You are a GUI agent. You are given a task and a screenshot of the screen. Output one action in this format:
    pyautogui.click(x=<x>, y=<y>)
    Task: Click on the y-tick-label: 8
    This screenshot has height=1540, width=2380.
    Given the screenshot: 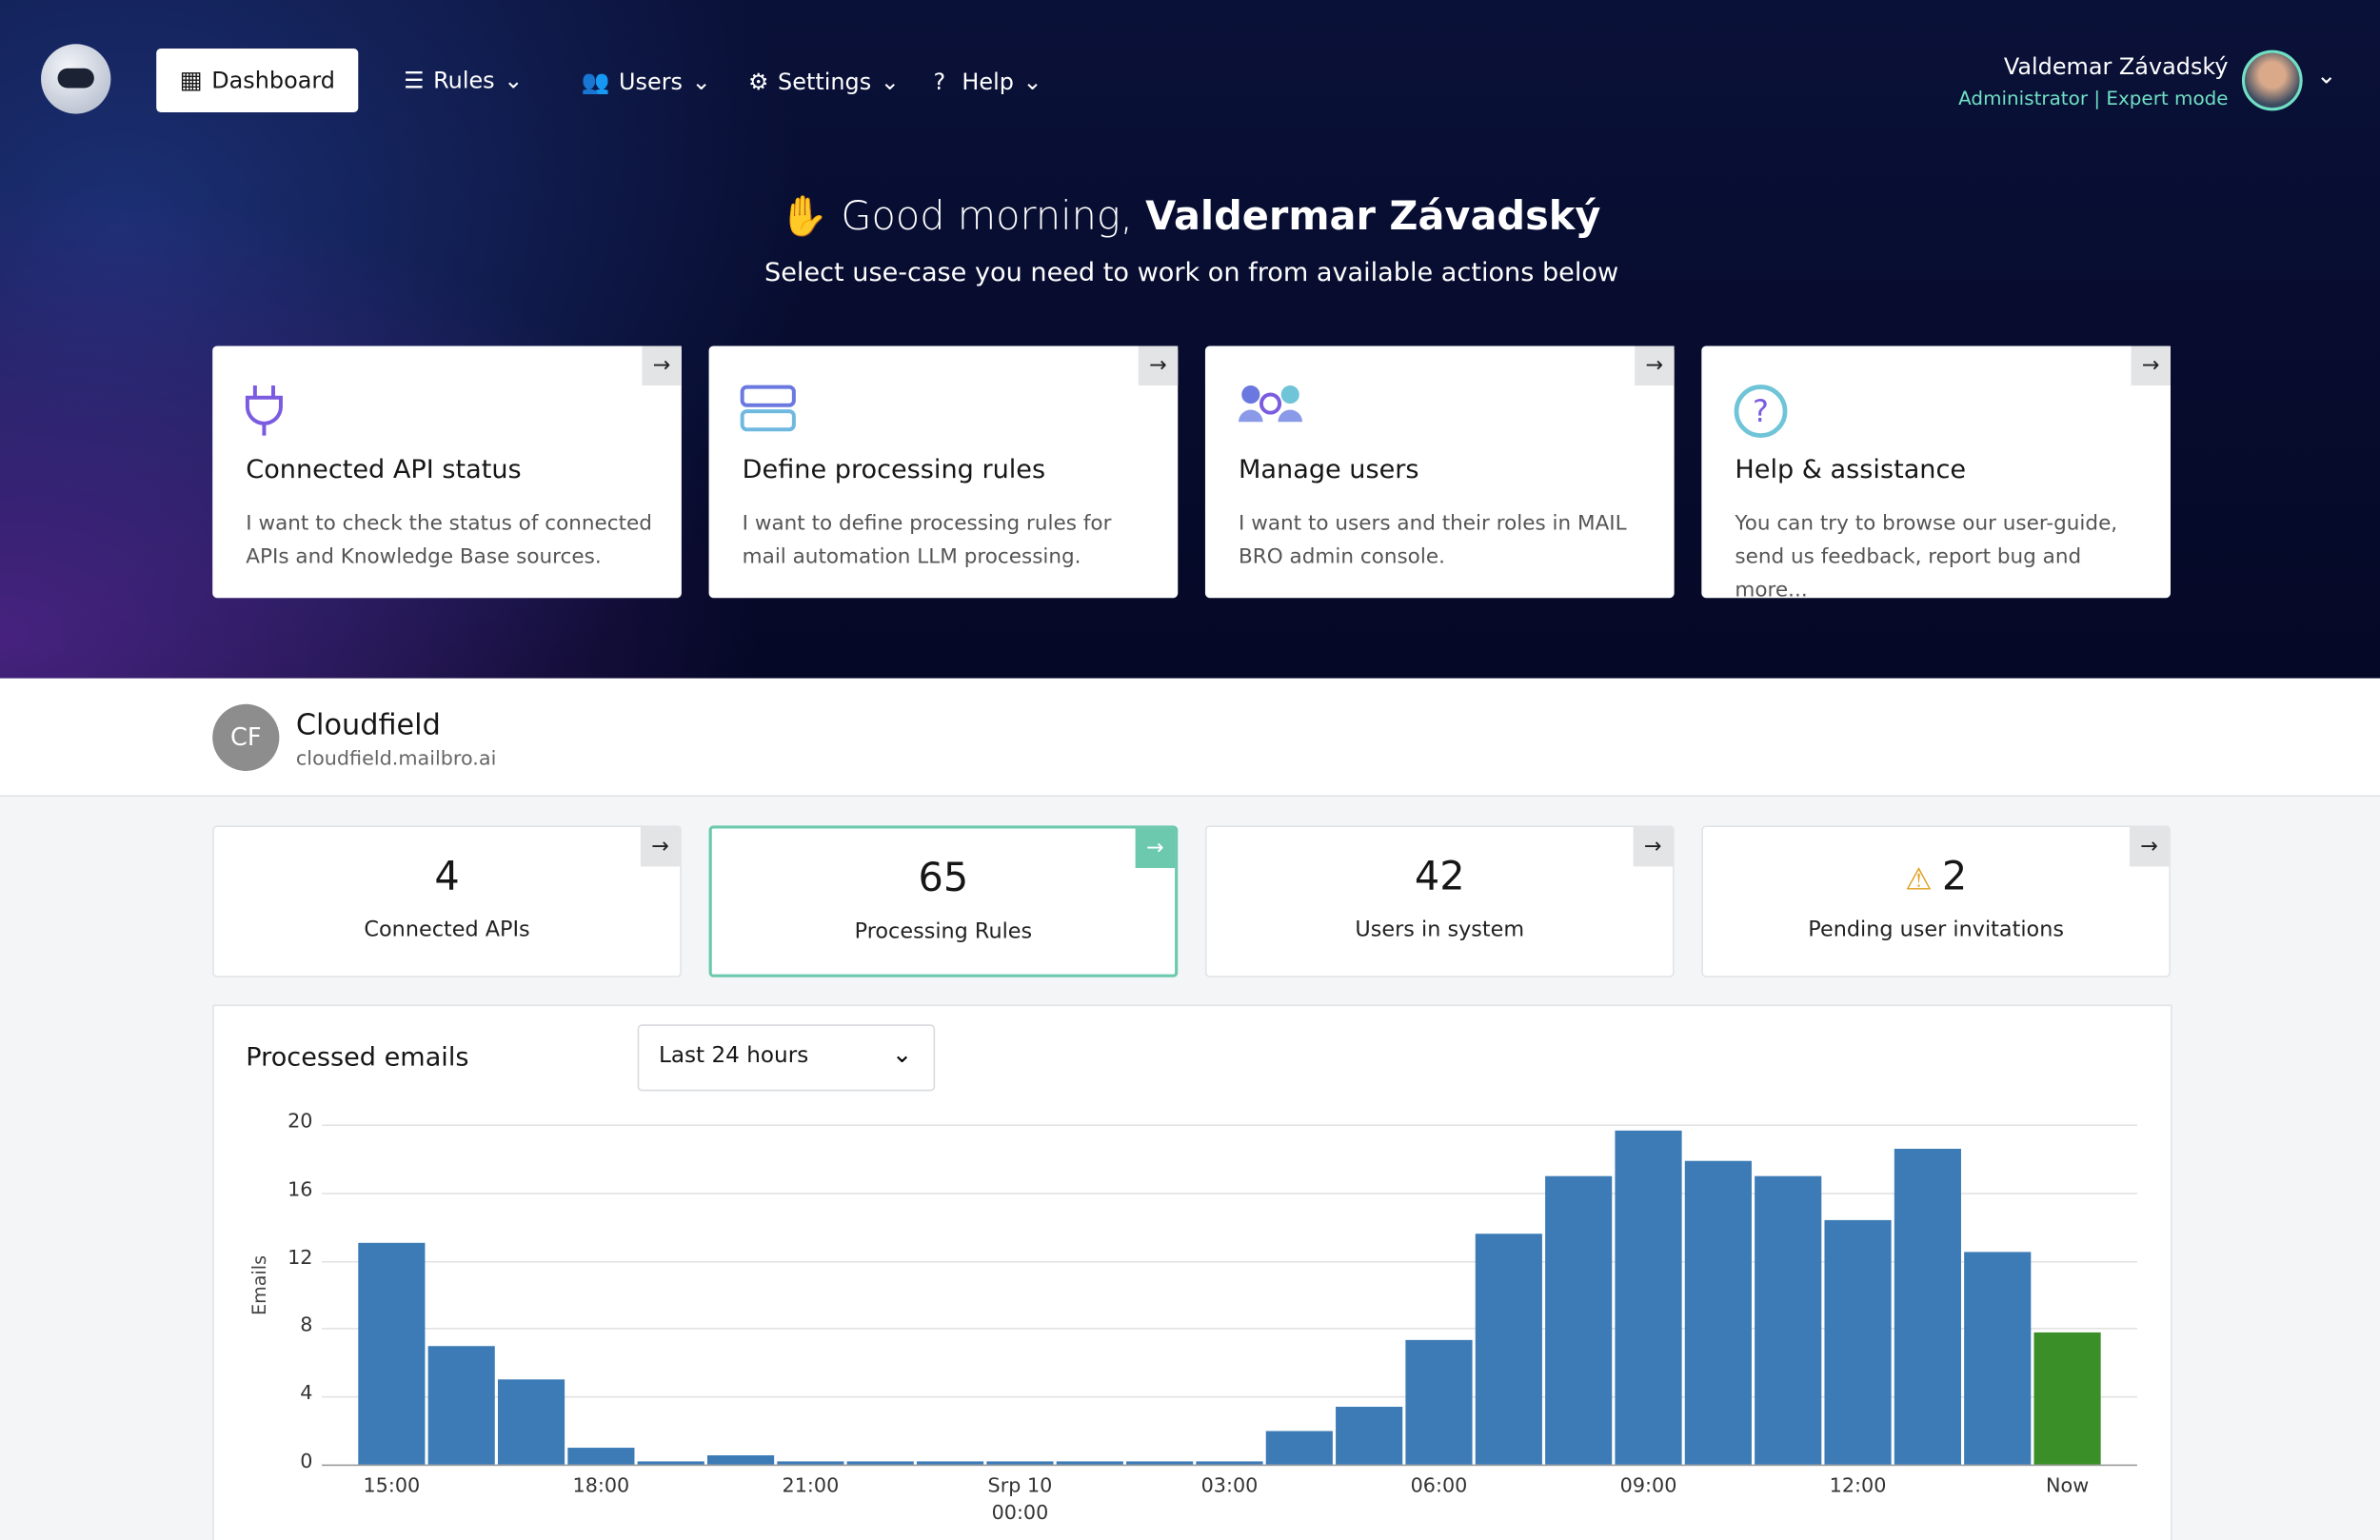 What is the action you would take?
    pyautogui.click(x=306, y=1326)
    